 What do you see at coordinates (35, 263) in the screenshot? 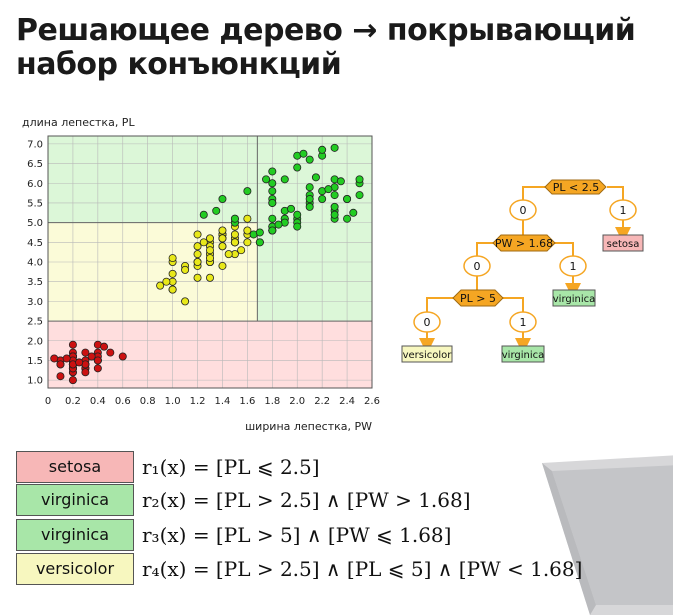
I see `y-tick-label: 4.0` at bounding box center [35, 263].